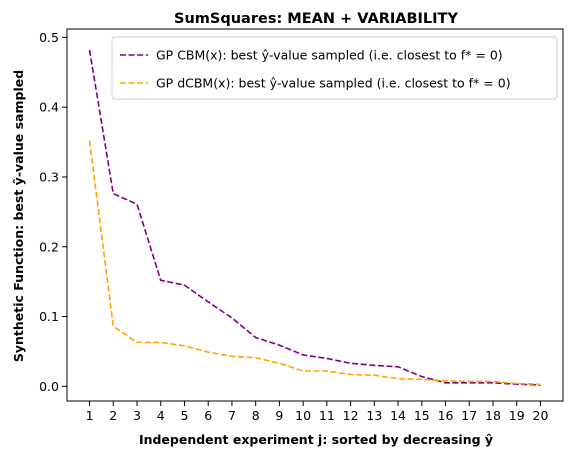 Image resolution: width=573 pixels, height=461 pixels. I want to click on x-tick-label: 14, so click(398, 415).